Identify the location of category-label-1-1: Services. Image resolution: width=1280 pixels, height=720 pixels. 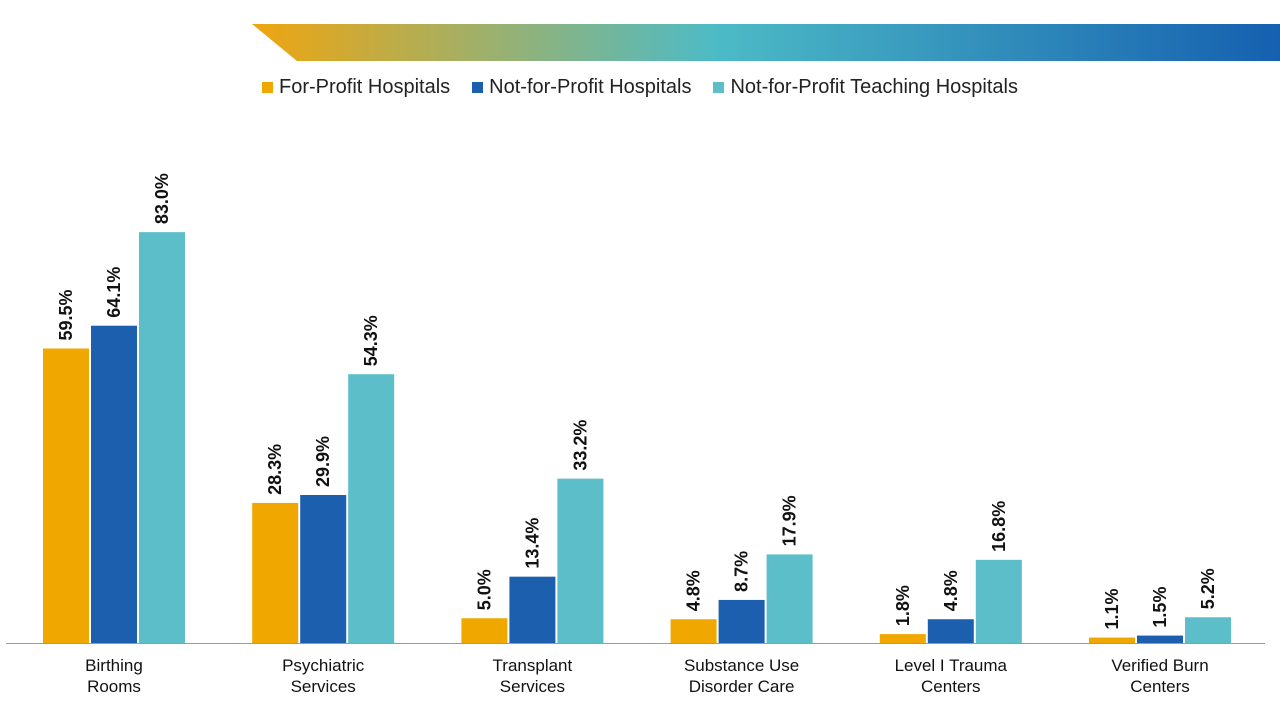
(323, 686).